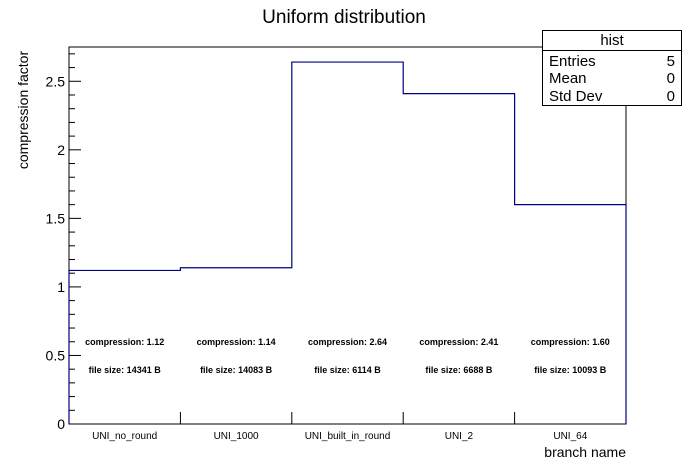 This screenshot has height=472, width=696. I want to click on compression-annotation: compression: 2.41, so click(458, 342).